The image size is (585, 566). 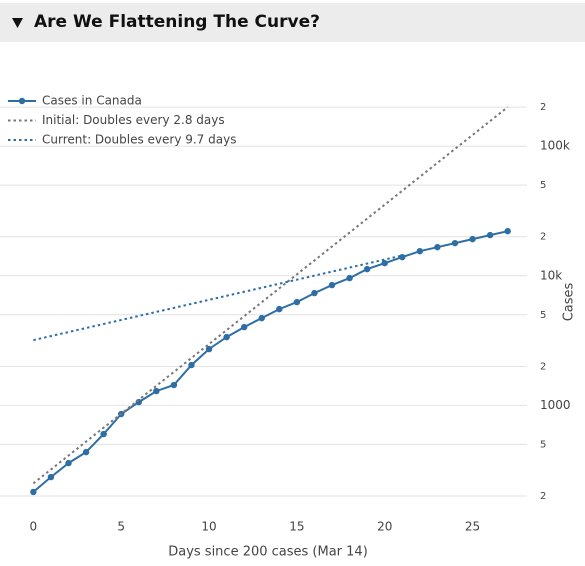 I want to click on y-axis-title: Cases, so click(x=569, y=301).